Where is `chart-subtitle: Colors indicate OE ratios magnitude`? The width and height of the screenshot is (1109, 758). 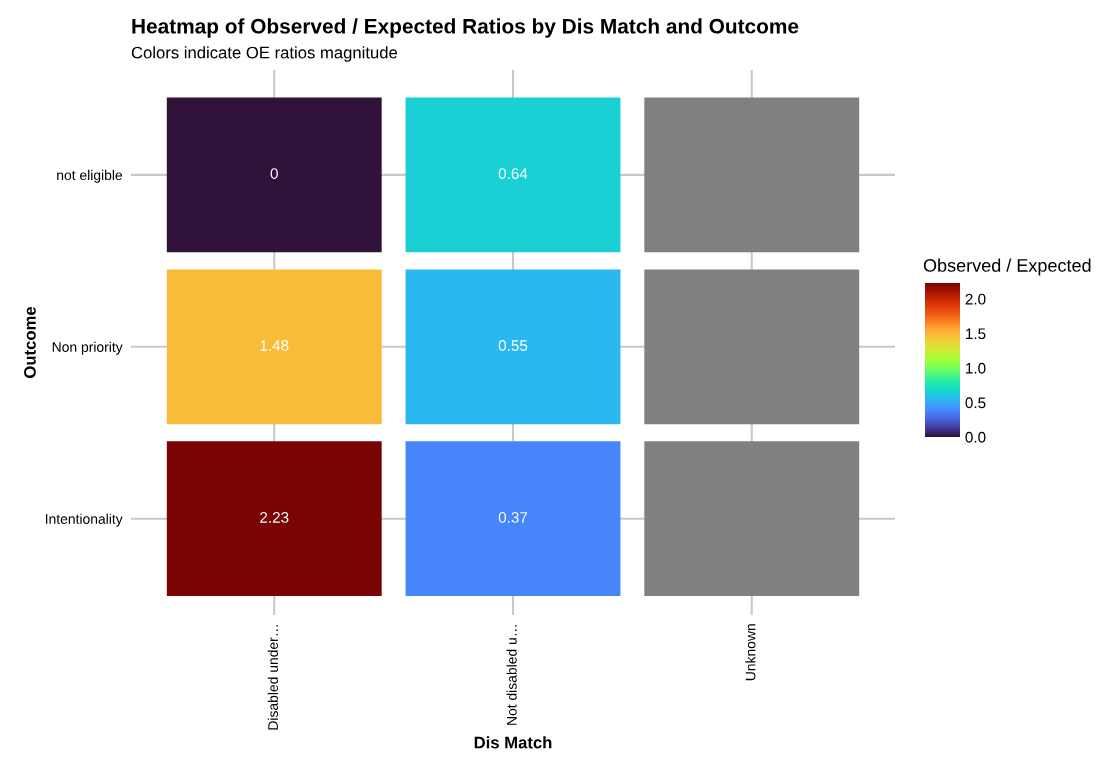 chart-subtitle: Colors indicate OE ratios magnitude is located at coordinates (264, 54).